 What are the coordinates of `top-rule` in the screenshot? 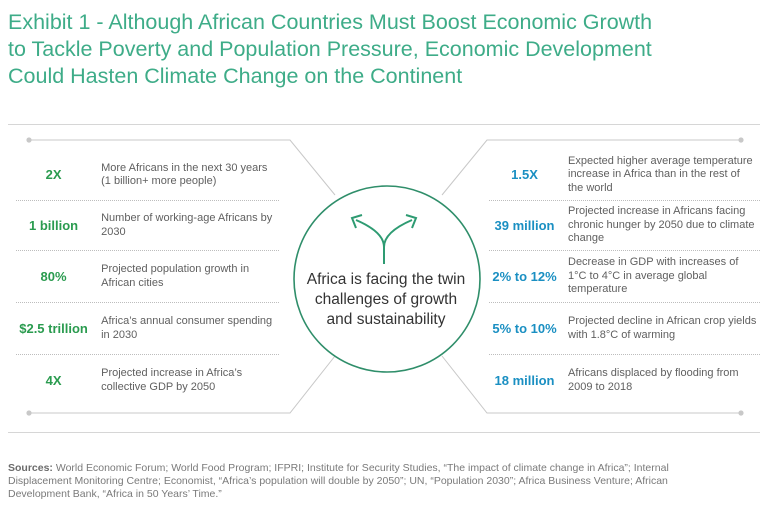 It's located at (384, 124).